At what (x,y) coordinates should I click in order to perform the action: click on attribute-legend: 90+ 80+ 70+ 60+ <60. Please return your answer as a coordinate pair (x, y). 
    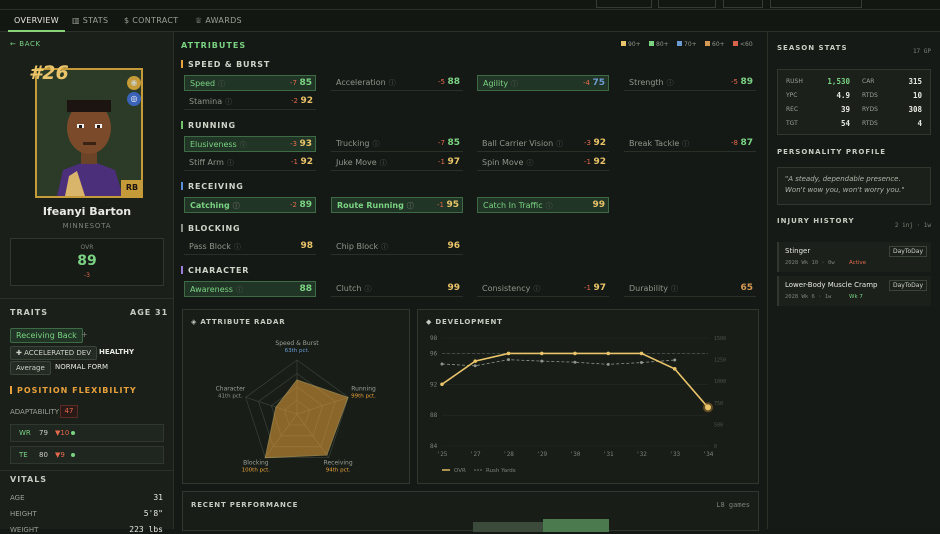
    Looking at the image, I should click on (691, 46).